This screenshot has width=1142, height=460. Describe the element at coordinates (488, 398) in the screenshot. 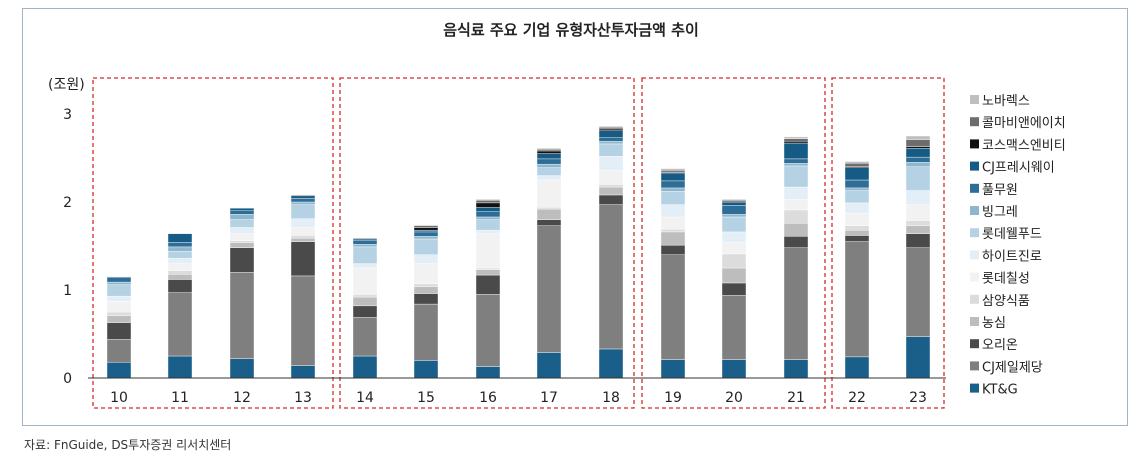

I see `x-tick-label: 16` at that location.